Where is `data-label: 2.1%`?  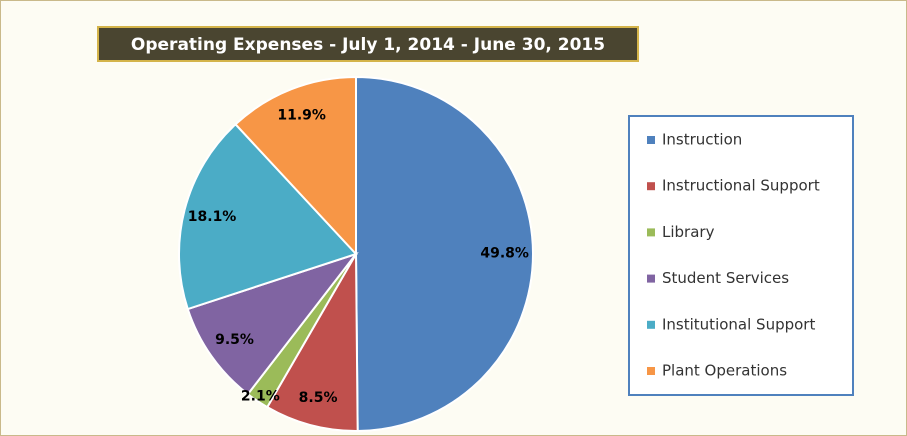 data-label: 2.1% is located at coordinates (260, 397).